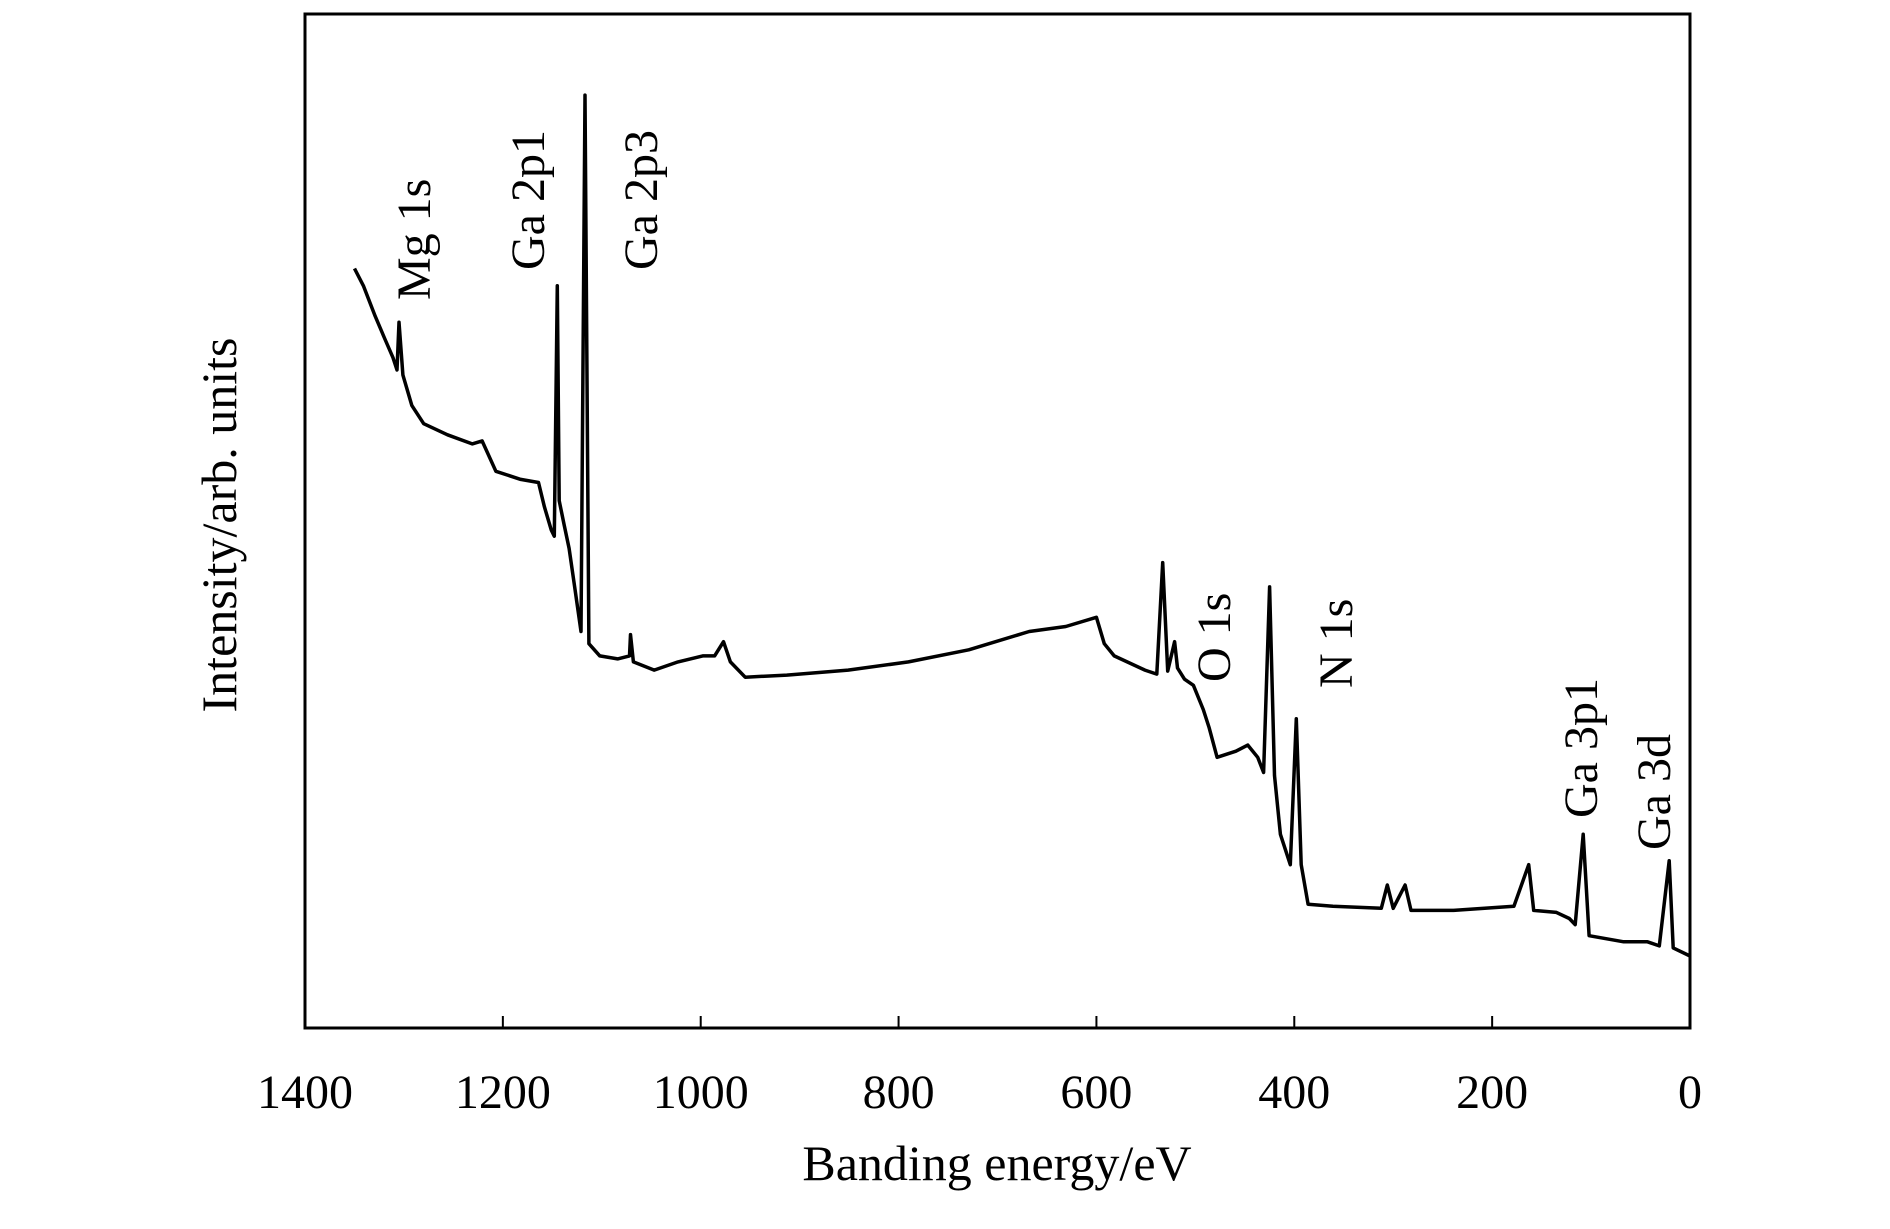 Image resolution: width=1890 pixels, height=1229 pixels. I want to click on peak-annotation: Ga 3d, so click(1654, 792).